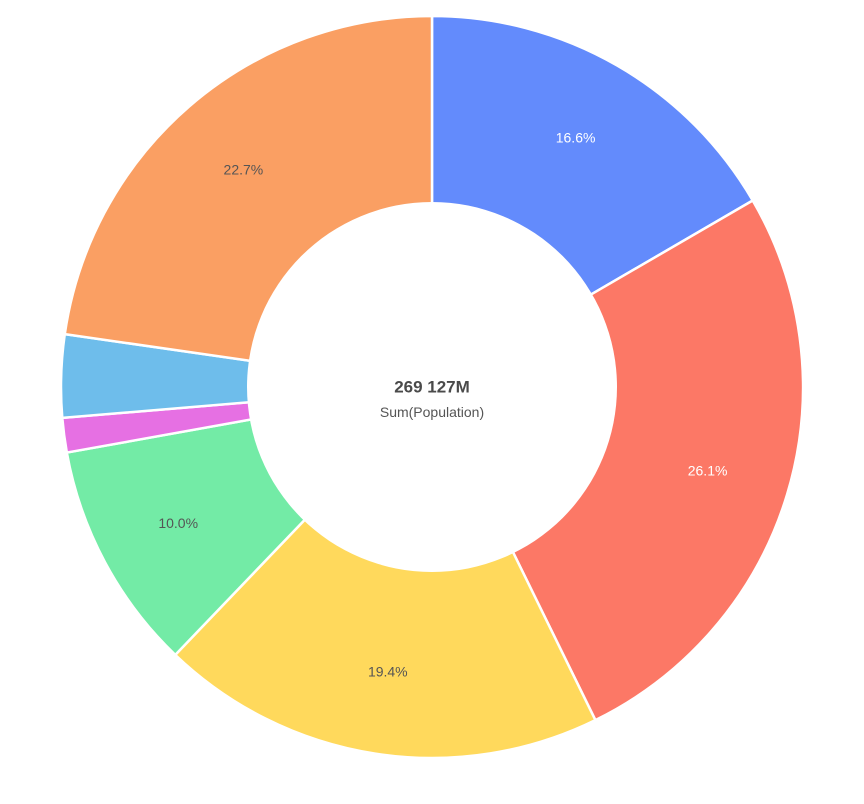 The image size is (864, 804). I want to click on slice-label-3: 19.4%, so click(388, 672).